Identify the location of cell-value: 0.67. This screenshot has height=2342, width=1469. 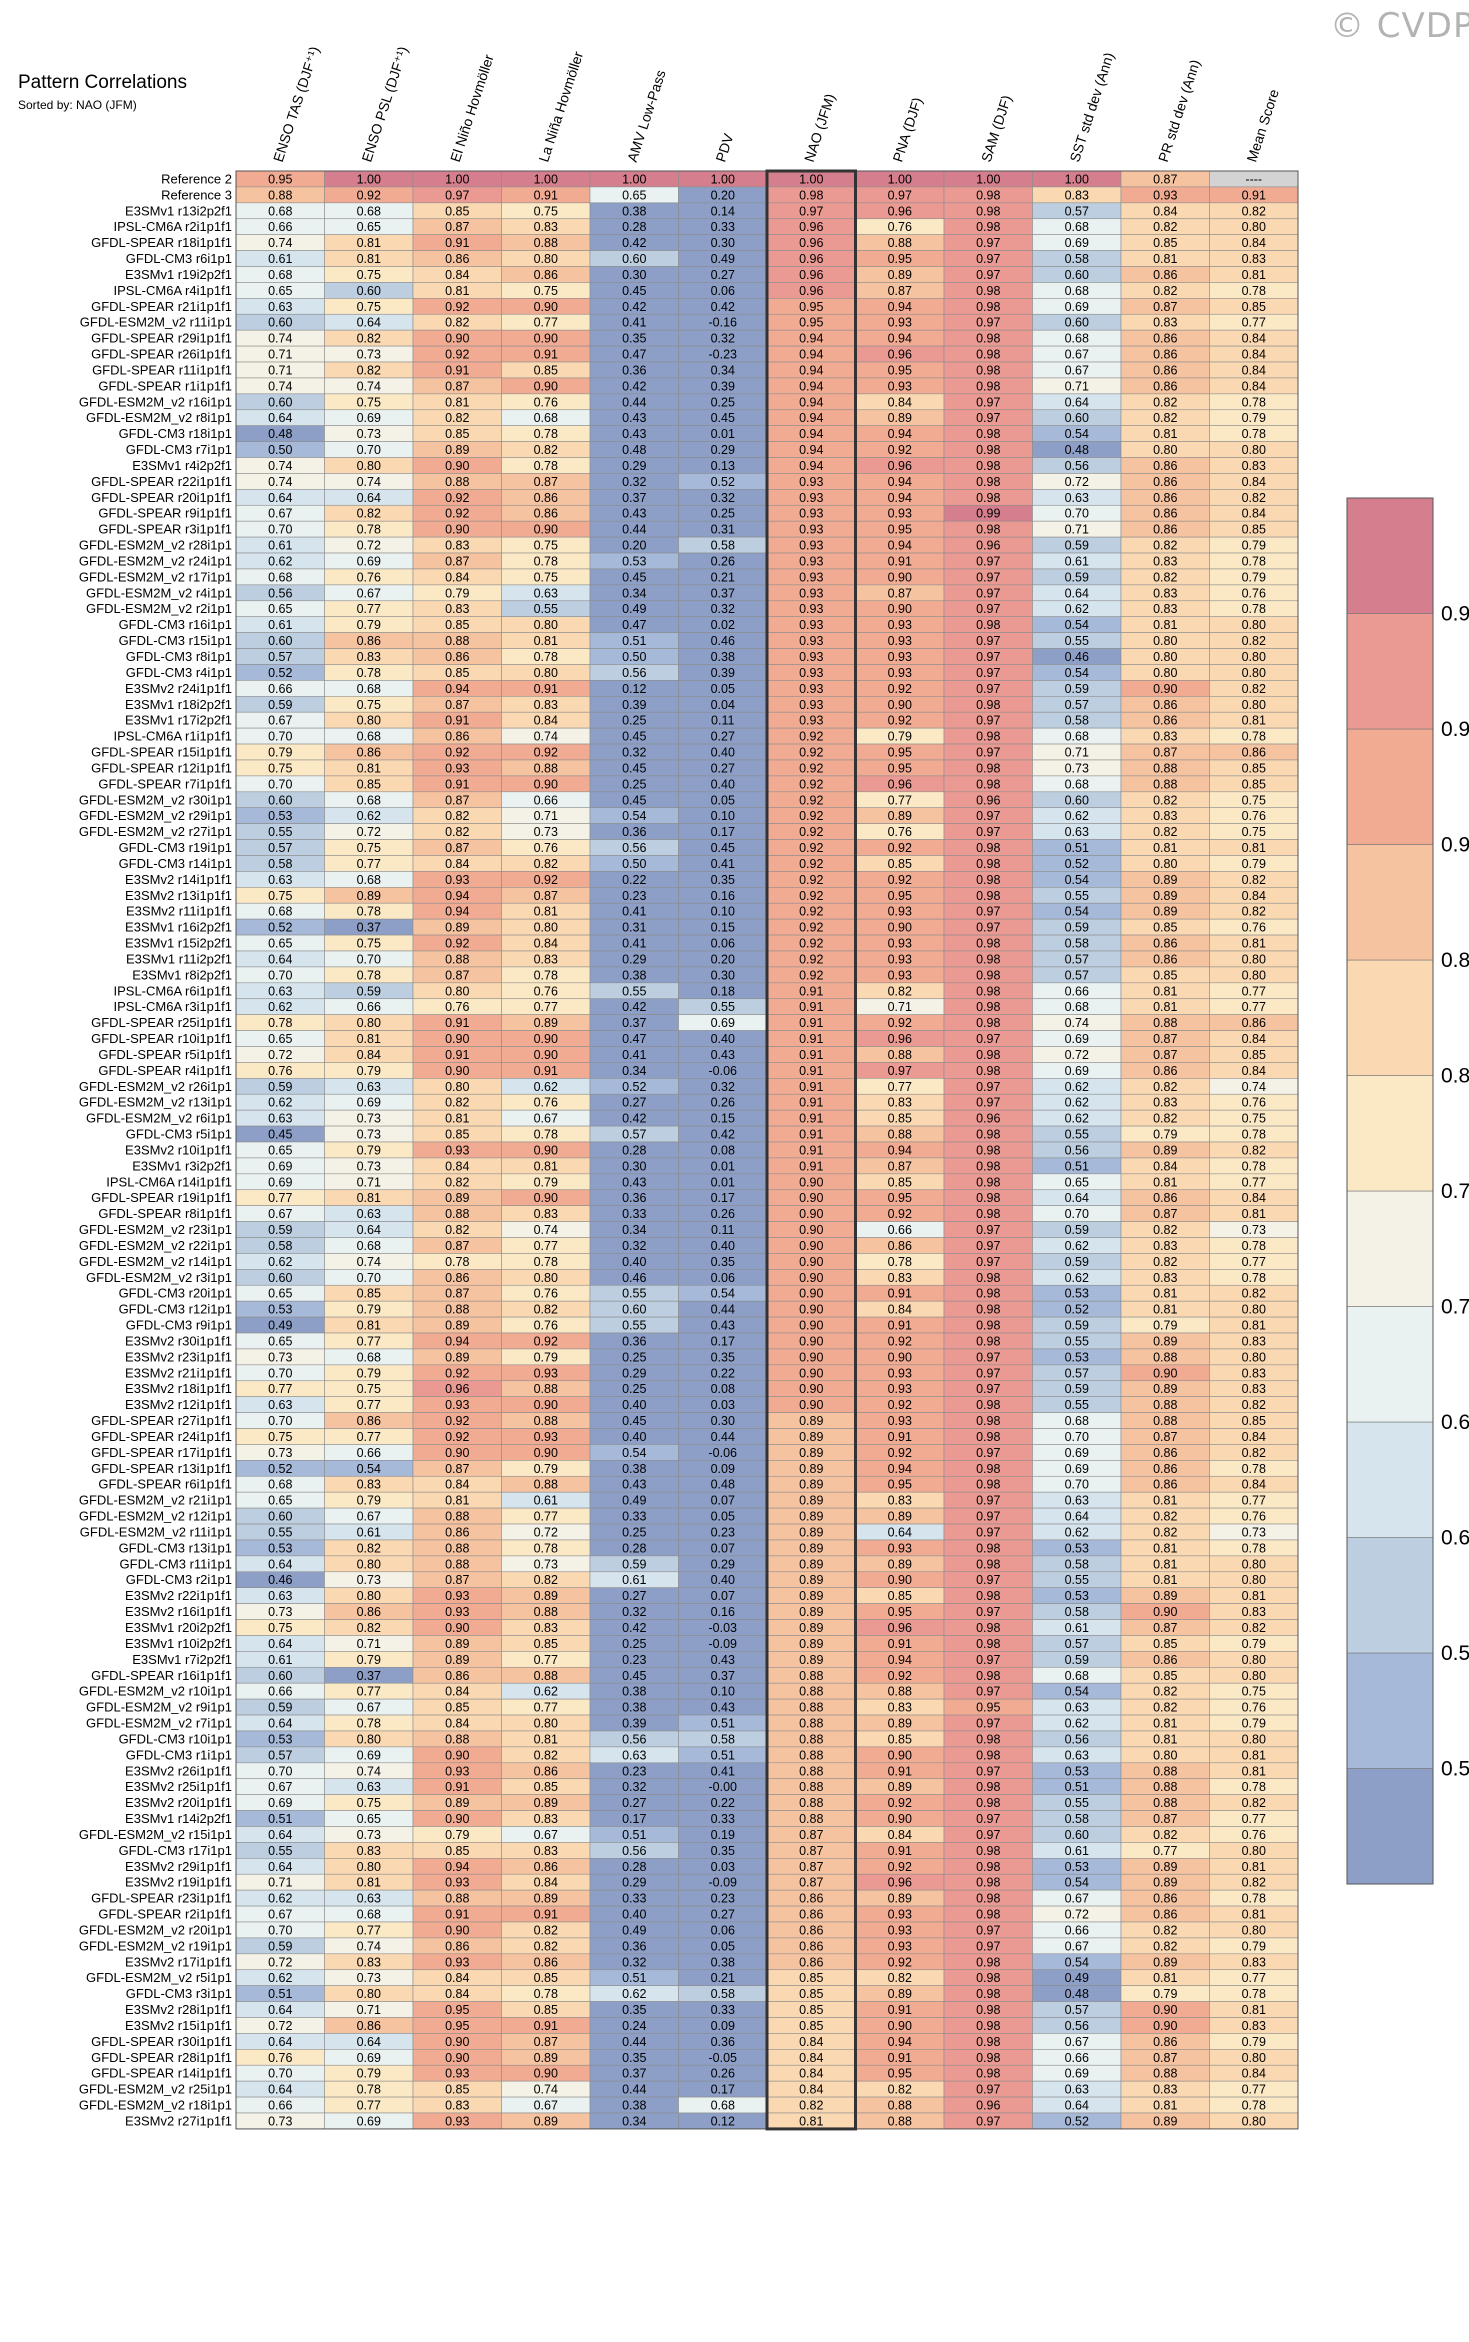
(1077, 370).